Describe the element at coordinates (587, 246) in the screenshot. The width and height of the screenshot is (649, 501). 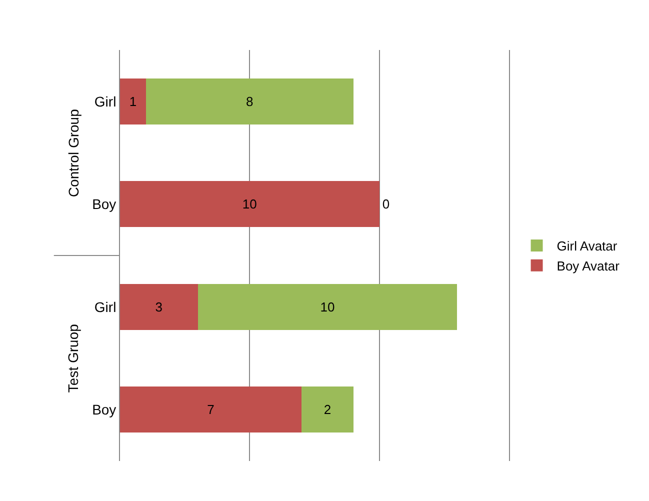
I see `legend-label: Girl Avatar` at that location.